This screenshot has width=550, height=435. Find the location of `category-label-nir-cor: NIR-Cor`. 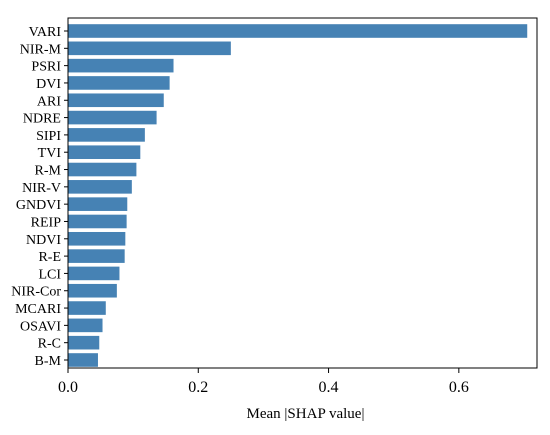

category-label-nir-cor: NIR-Cor is located at coordinates (36, 292).